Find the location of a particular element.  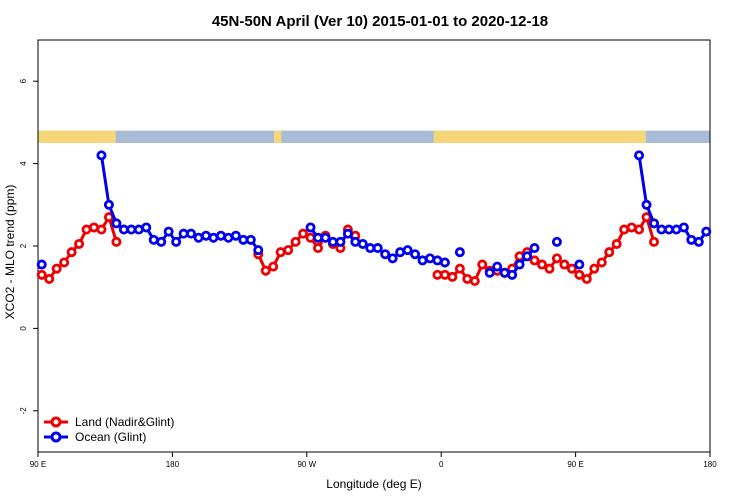

y-axis-label: XCO2 - MLO trend (ppm) is located at coordinates (10, 252).